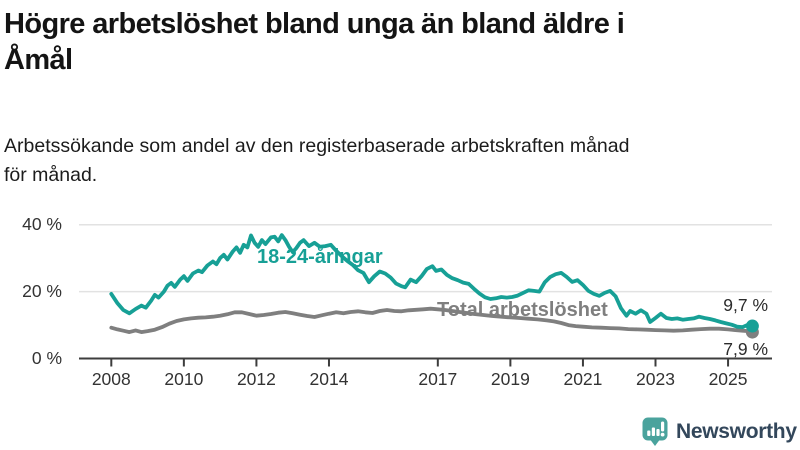 This screenshot has width=800, height=450. I want to click on y-tick-label: 40 %, so click(42, 224).